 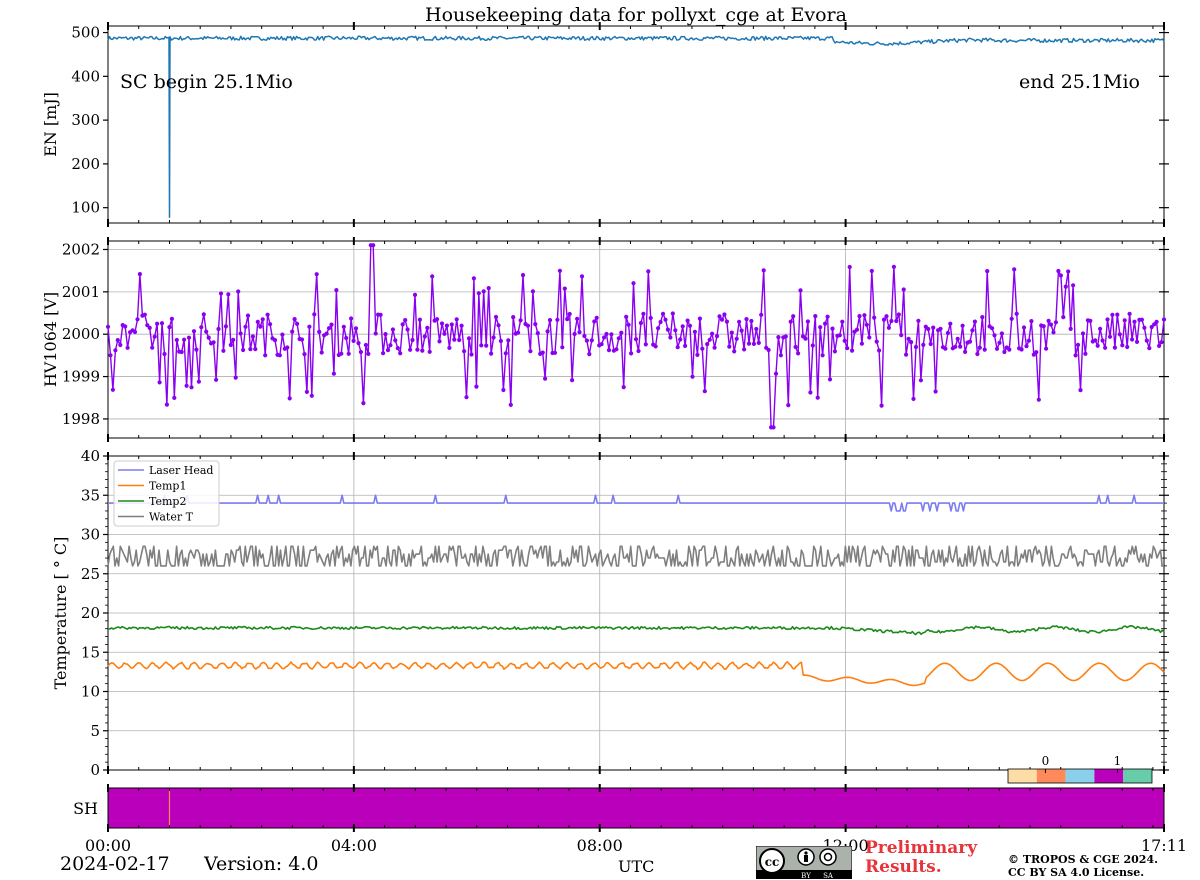 What do you see at coordinates (95, 731) in the screenshot?
I see `y-tick-label: 5` at bounding box center [95, 731].